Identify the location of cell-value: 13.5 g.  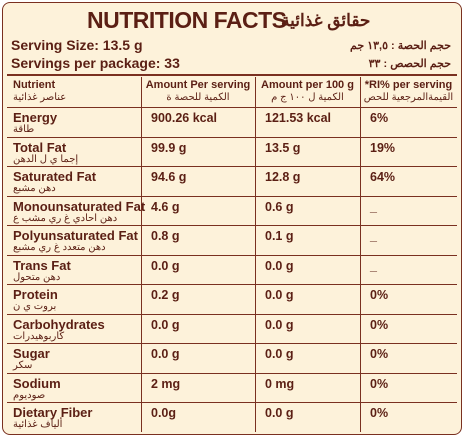
(283, 147).